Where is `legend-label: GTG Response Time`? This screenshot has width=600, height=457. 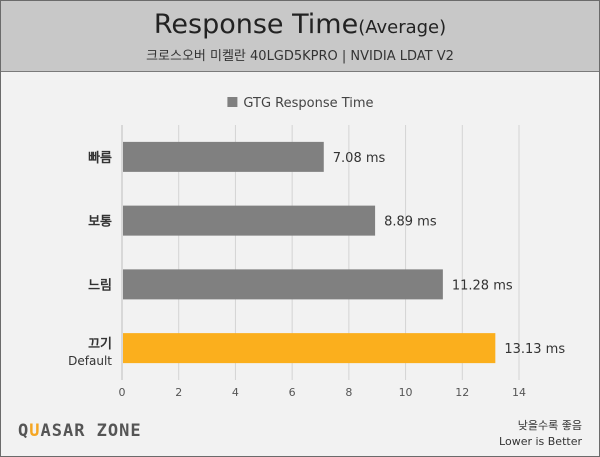
legend-label: GTG Response Time is located at coordinates (308, 103).